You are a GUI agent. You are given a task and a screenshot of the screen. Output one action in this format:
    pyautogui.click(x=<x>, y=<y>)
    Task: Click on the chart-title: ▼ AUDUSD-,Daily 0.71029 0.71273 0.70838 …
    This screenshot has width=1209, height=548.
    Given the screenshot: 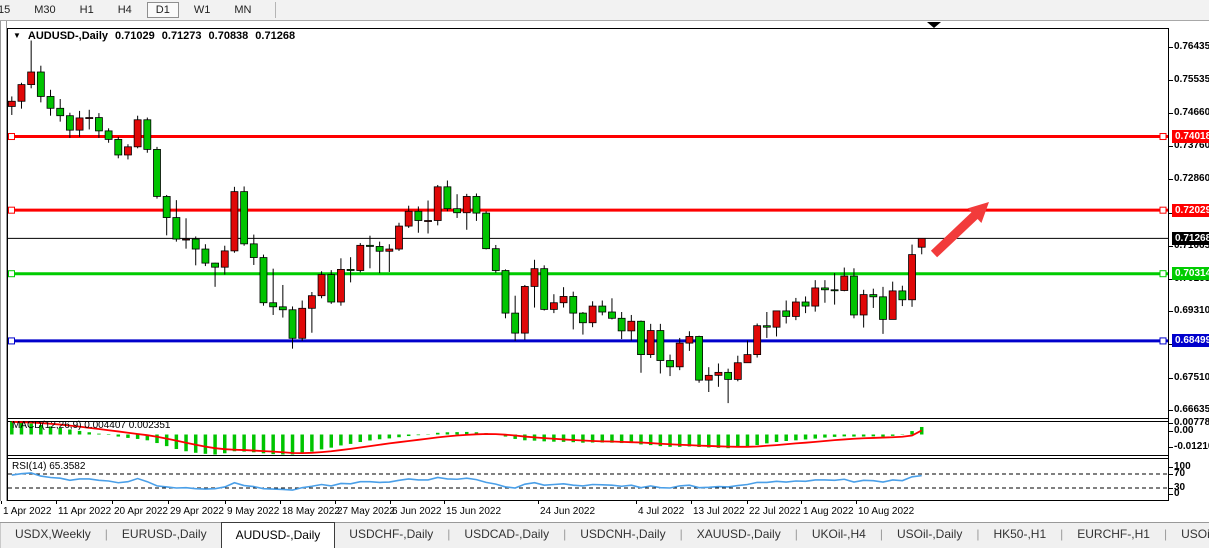 What is the action you would take?
    pyautogui.click(x=154, y=36)
    